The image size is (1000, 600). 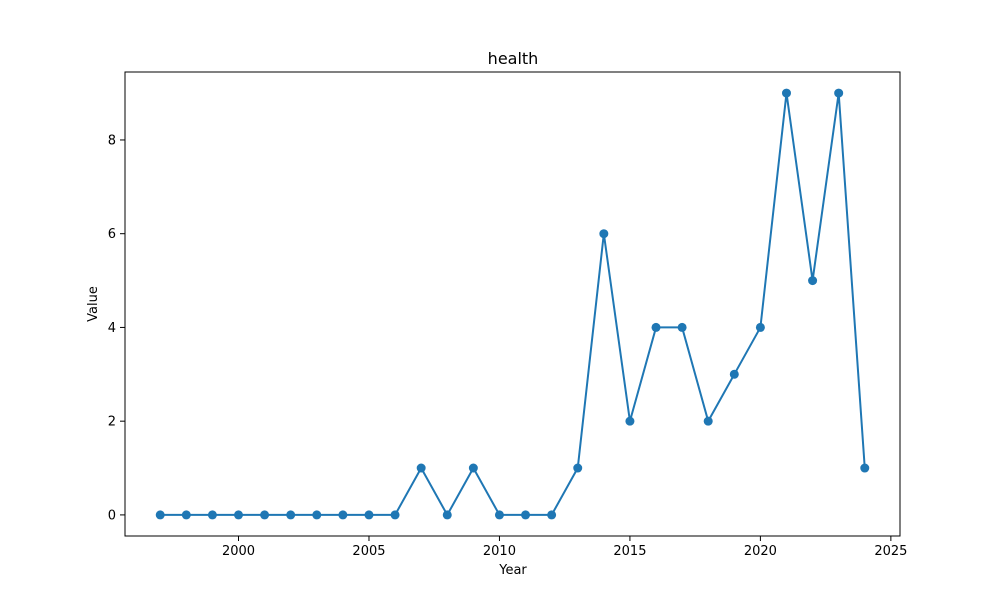 What do you see at coordinates (112, 515) in the screenshot?
I see `y-tick-label: 0` at bounding box center [112, 515].